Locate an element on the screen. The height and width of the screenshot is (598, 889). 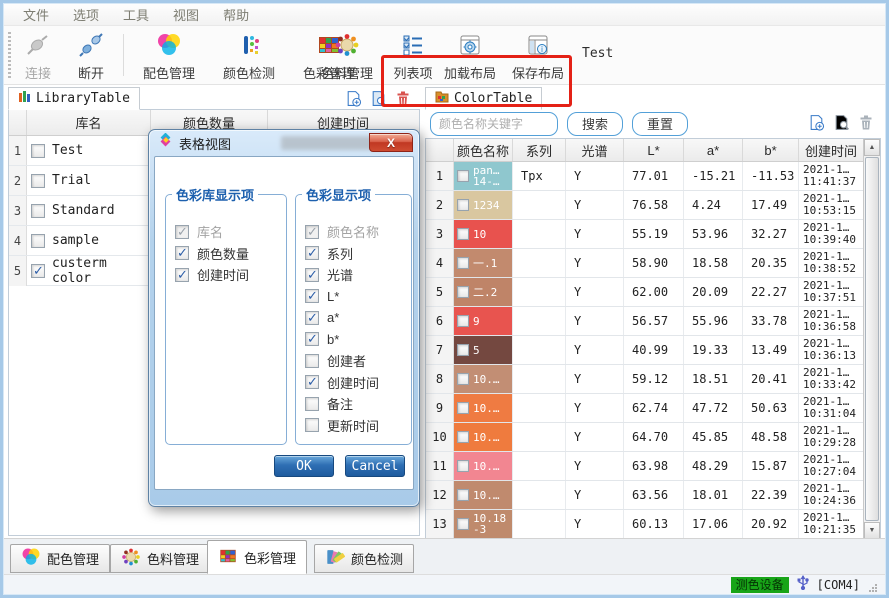
color-manage-button: 色彩管理 is located at coordinates (329, 55).